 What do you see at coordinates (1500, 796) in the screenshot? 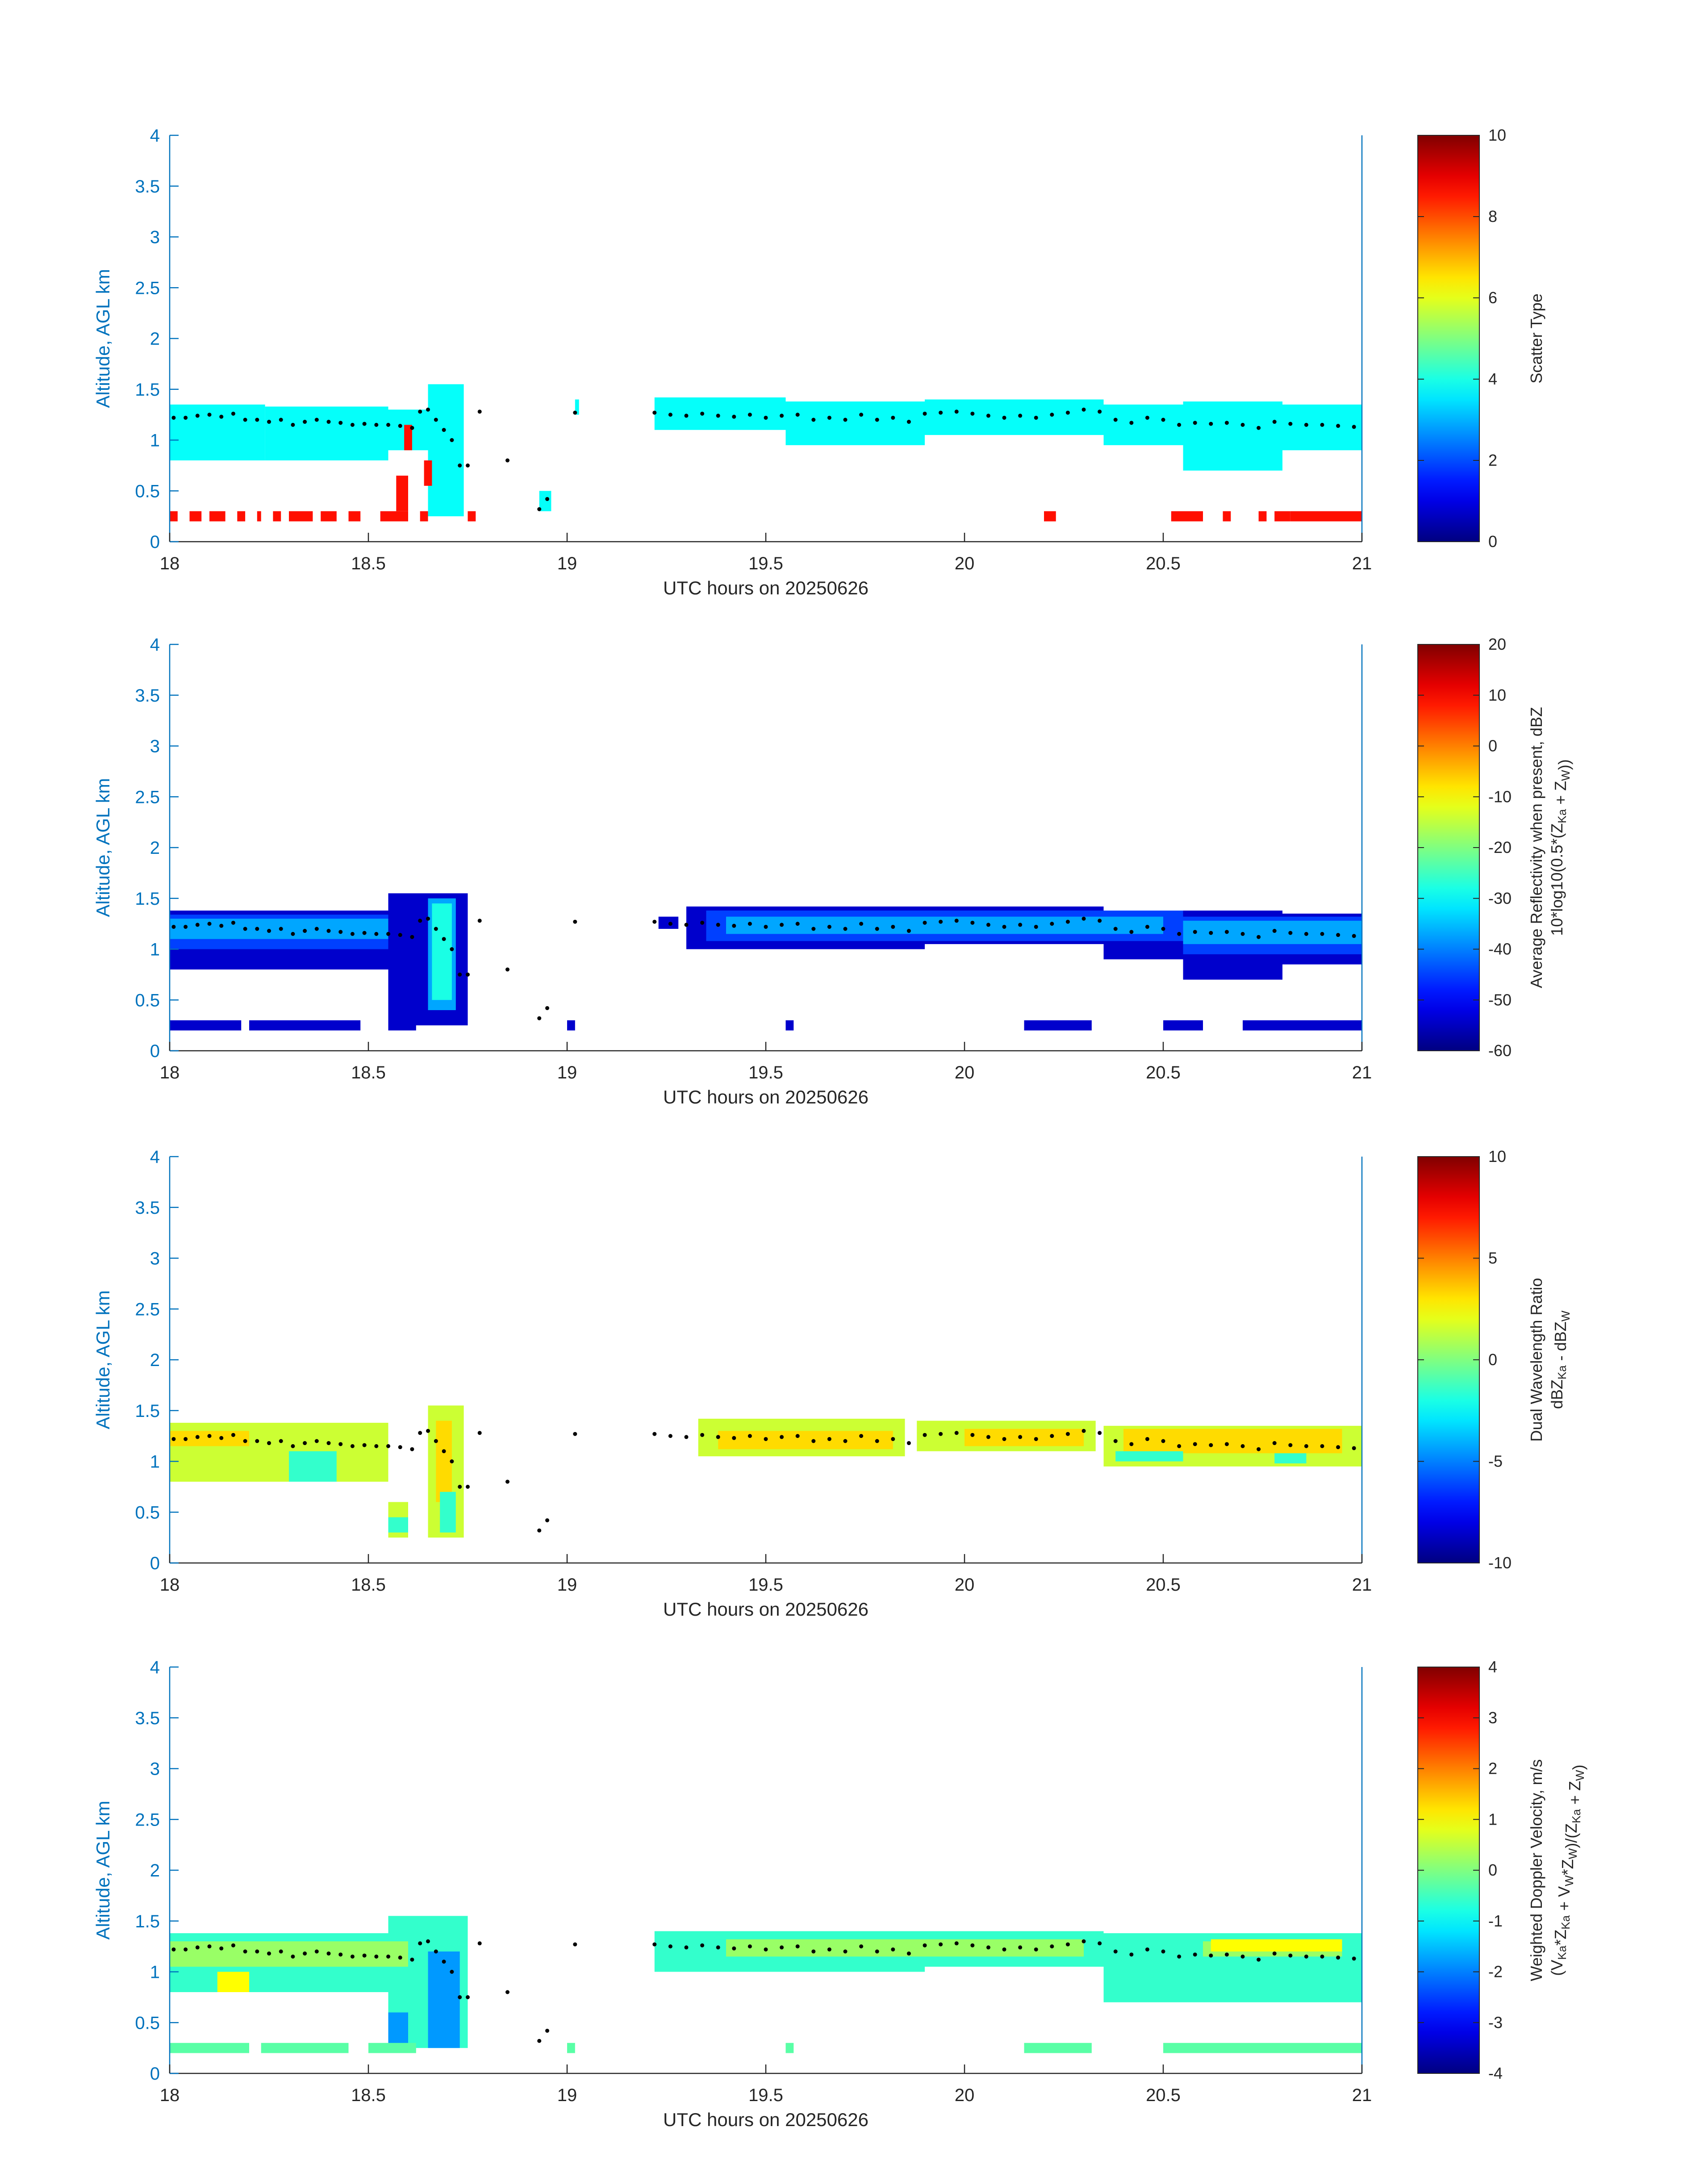
I see `colorbar-tick-label: -10` at bounding box center [1500, 796].